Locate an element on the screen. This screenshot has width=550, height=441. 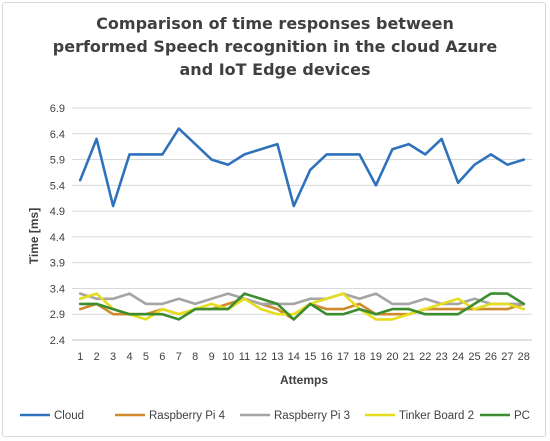
x-tick-label: 1 is located at coordinates (80, 357).